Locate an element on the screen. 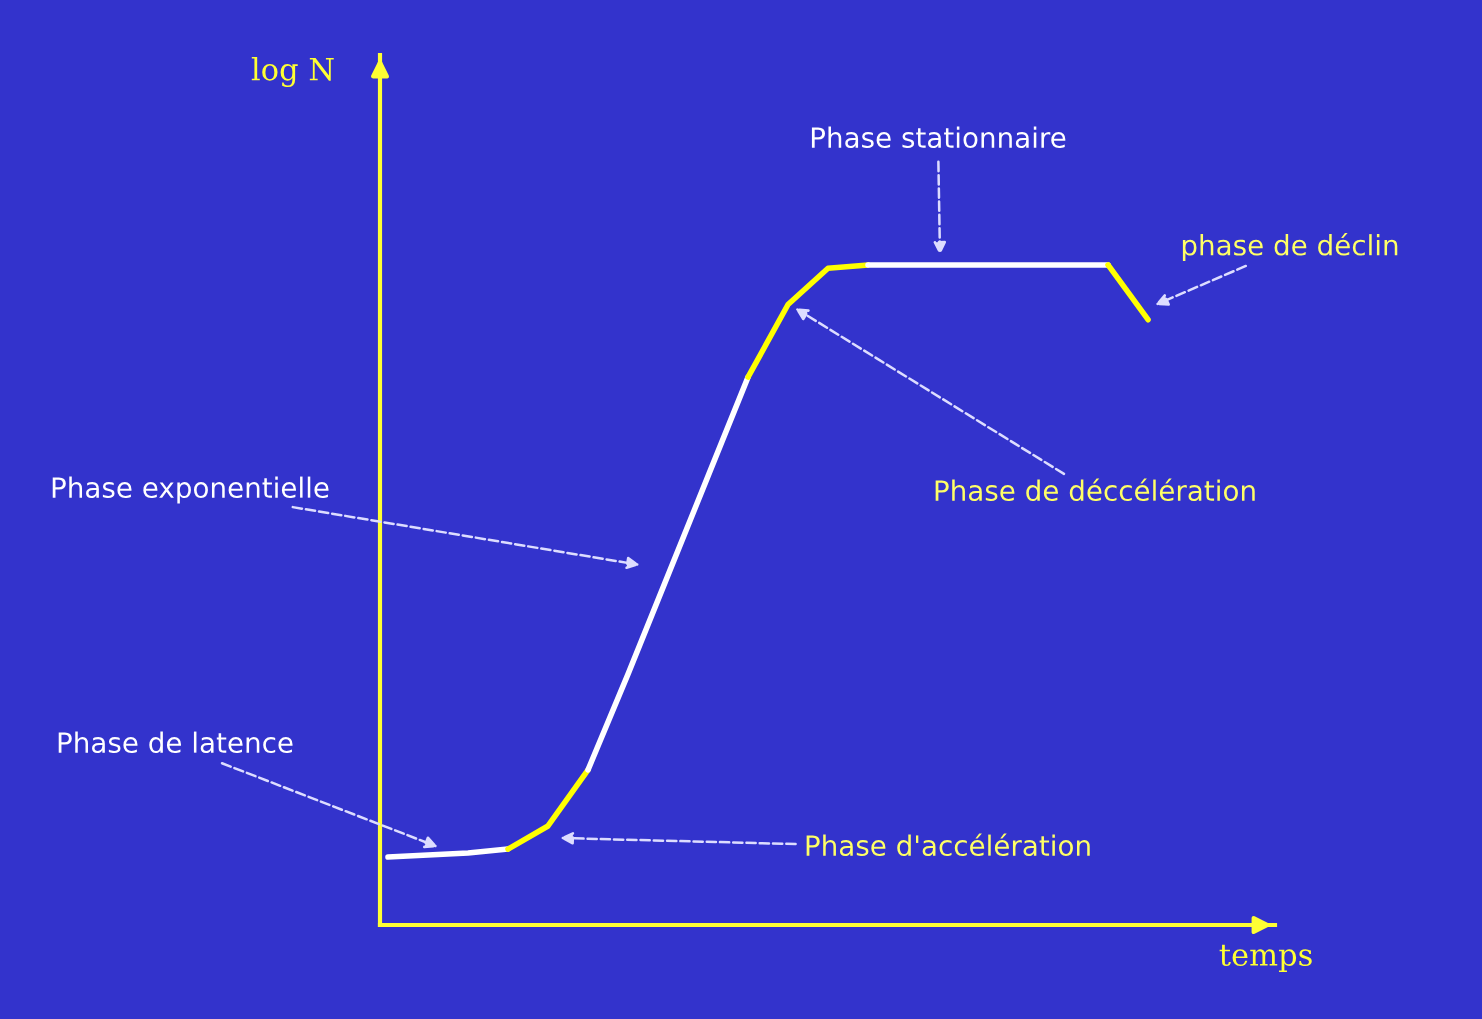 This screenshot has width=1482, height=1019. text: log N is located at coordinates (292, 72).